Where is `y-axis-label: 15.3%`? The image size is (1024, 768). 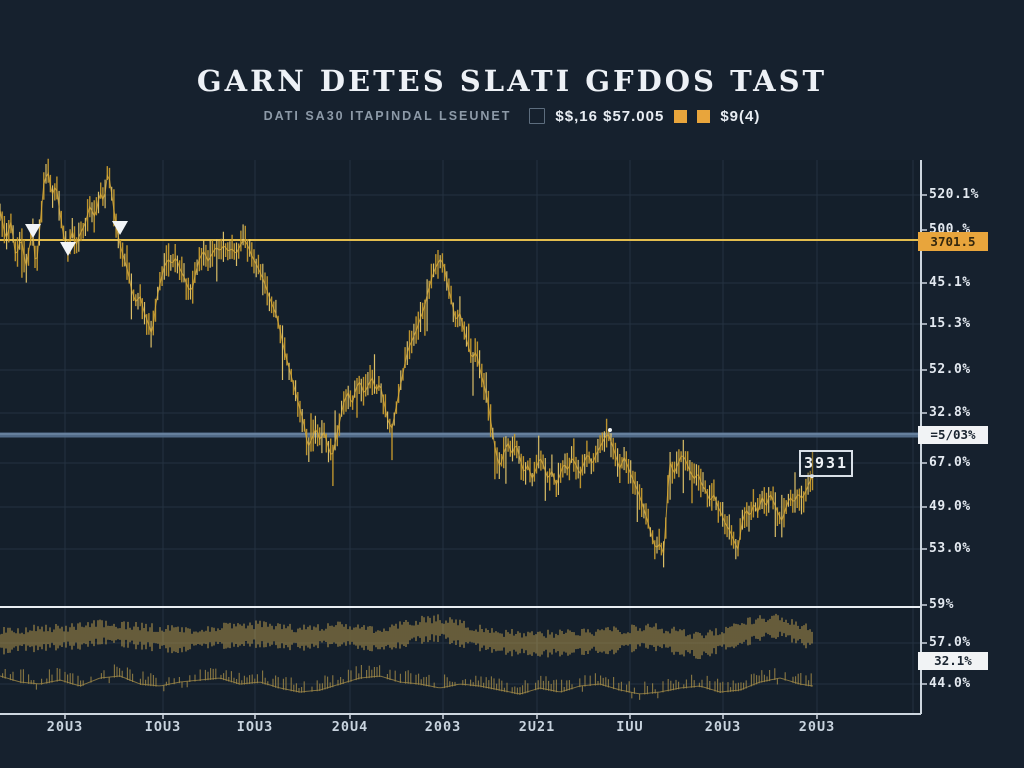 y-axis-label: 15.3% is located at coordinates (950, 323).